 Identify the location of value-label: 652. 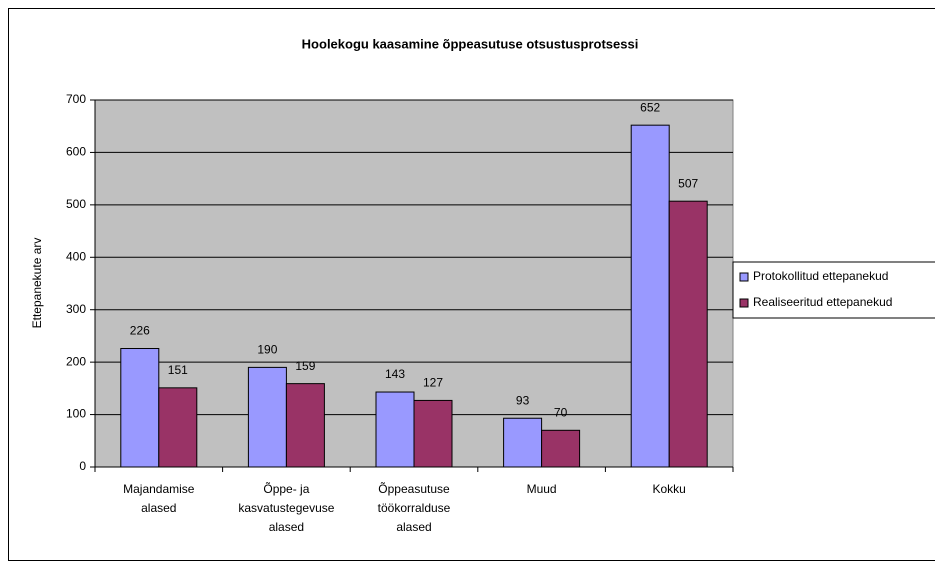
(650, 107).